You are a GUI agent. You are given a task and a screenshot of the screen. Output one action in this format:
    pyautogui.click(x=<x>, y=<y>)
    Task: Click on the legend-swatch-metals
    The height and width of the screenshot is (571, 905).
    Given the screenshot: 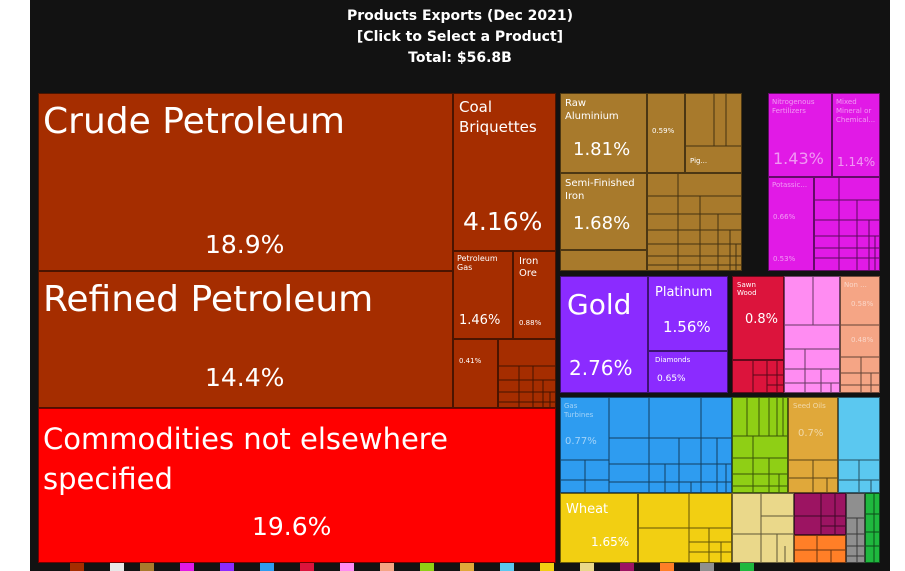 What is the action you would take?
    pyautogui.click(x=147, y=567)
    